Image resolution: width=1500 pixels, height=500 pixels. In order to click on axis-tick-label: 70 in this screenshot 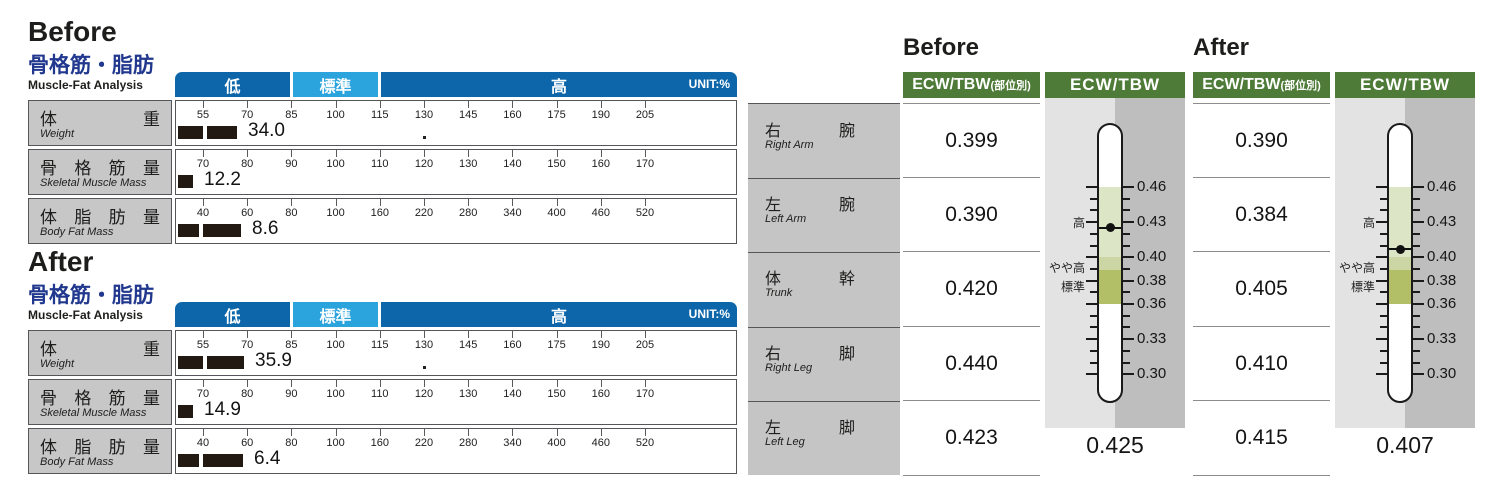, I will do `click(203, 164)`.